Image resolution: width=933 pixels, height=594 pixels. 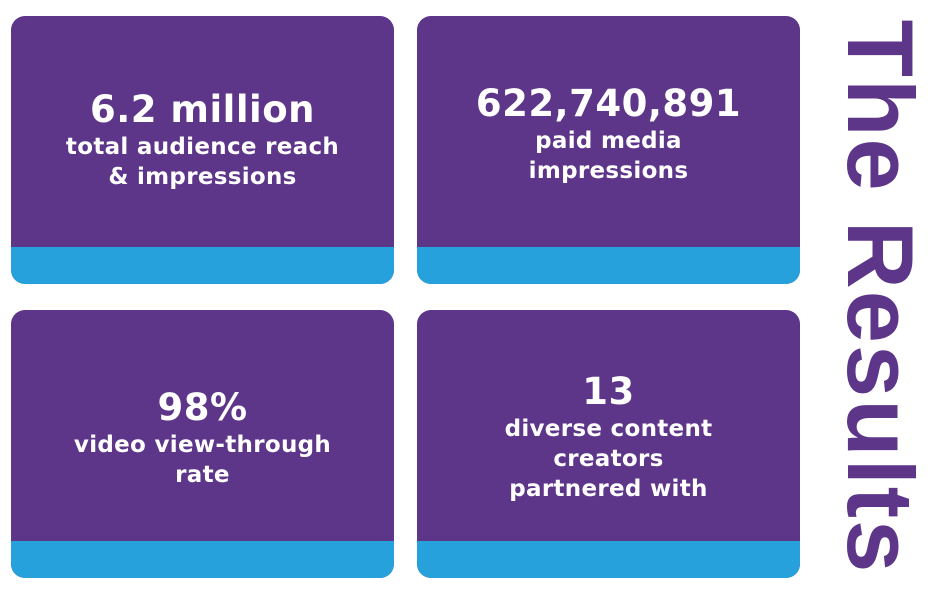 I want to click on stat-value: 6.2 million, so click(x=202, y=109).